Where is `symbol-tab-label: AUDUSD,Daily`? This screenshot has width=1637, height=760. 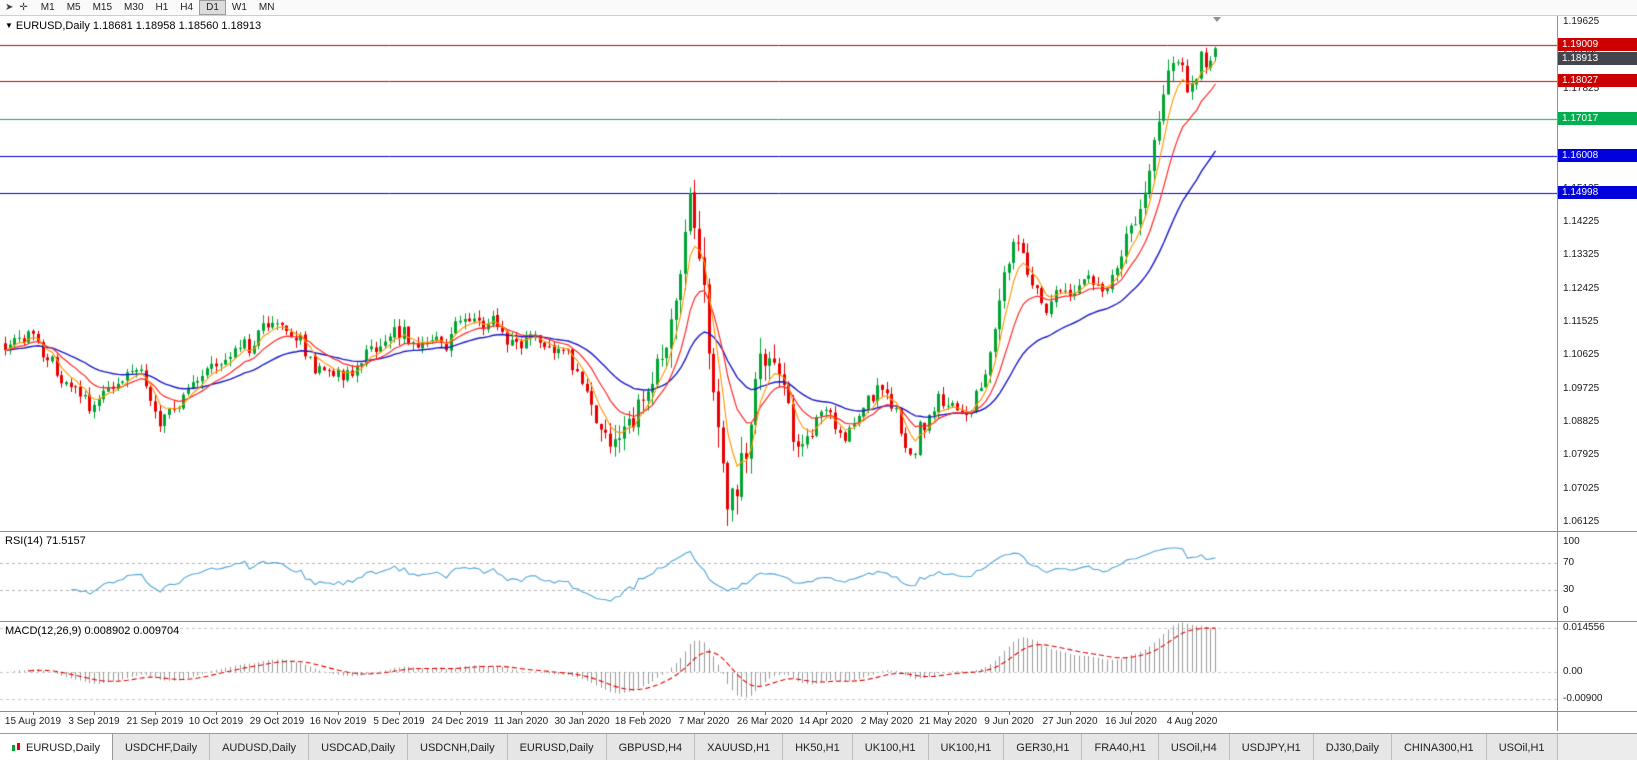
symbol-tab-label: AUDUSD,Daily is located at coordinates (259, 747).